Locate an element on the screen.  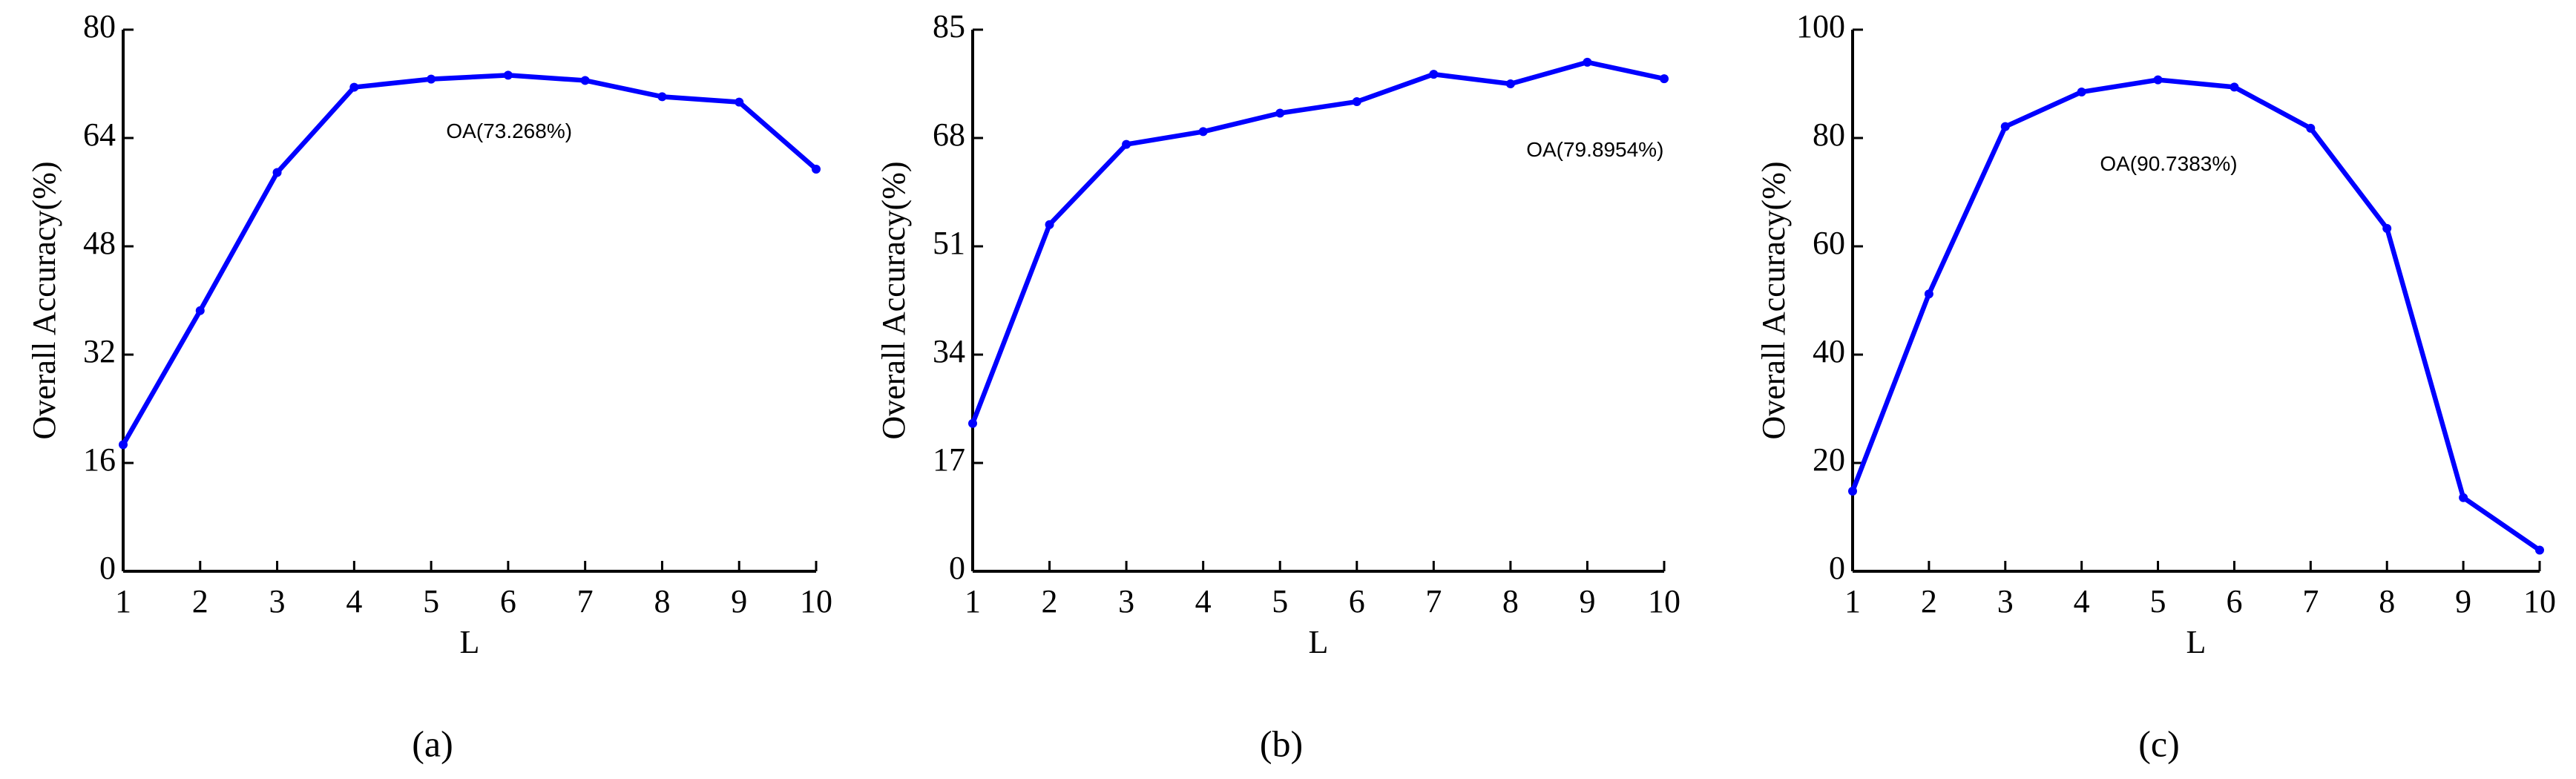
panel-caption: (c) is located at coordinates (2159, 743).